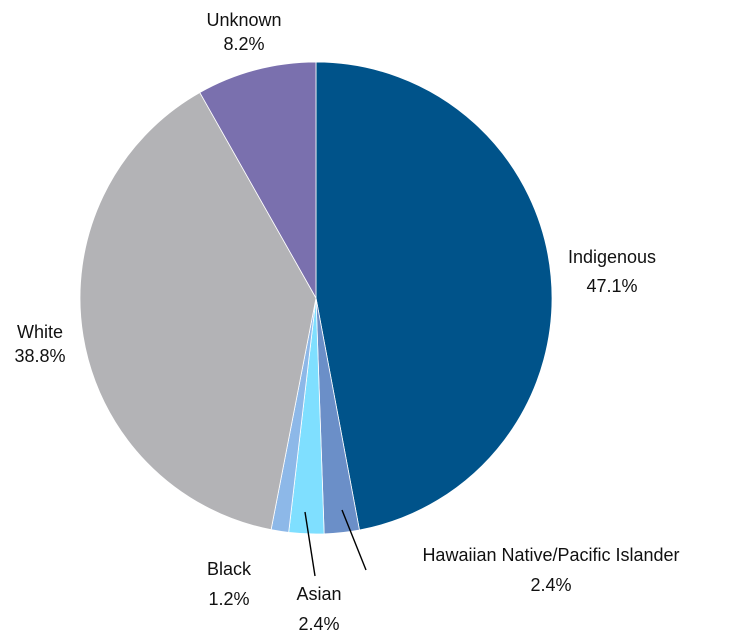 The image size is (743, 637). Describe the element at coordinates (318, 594) in the screenshot. I see `slice-label-asian: Asian` at that location.